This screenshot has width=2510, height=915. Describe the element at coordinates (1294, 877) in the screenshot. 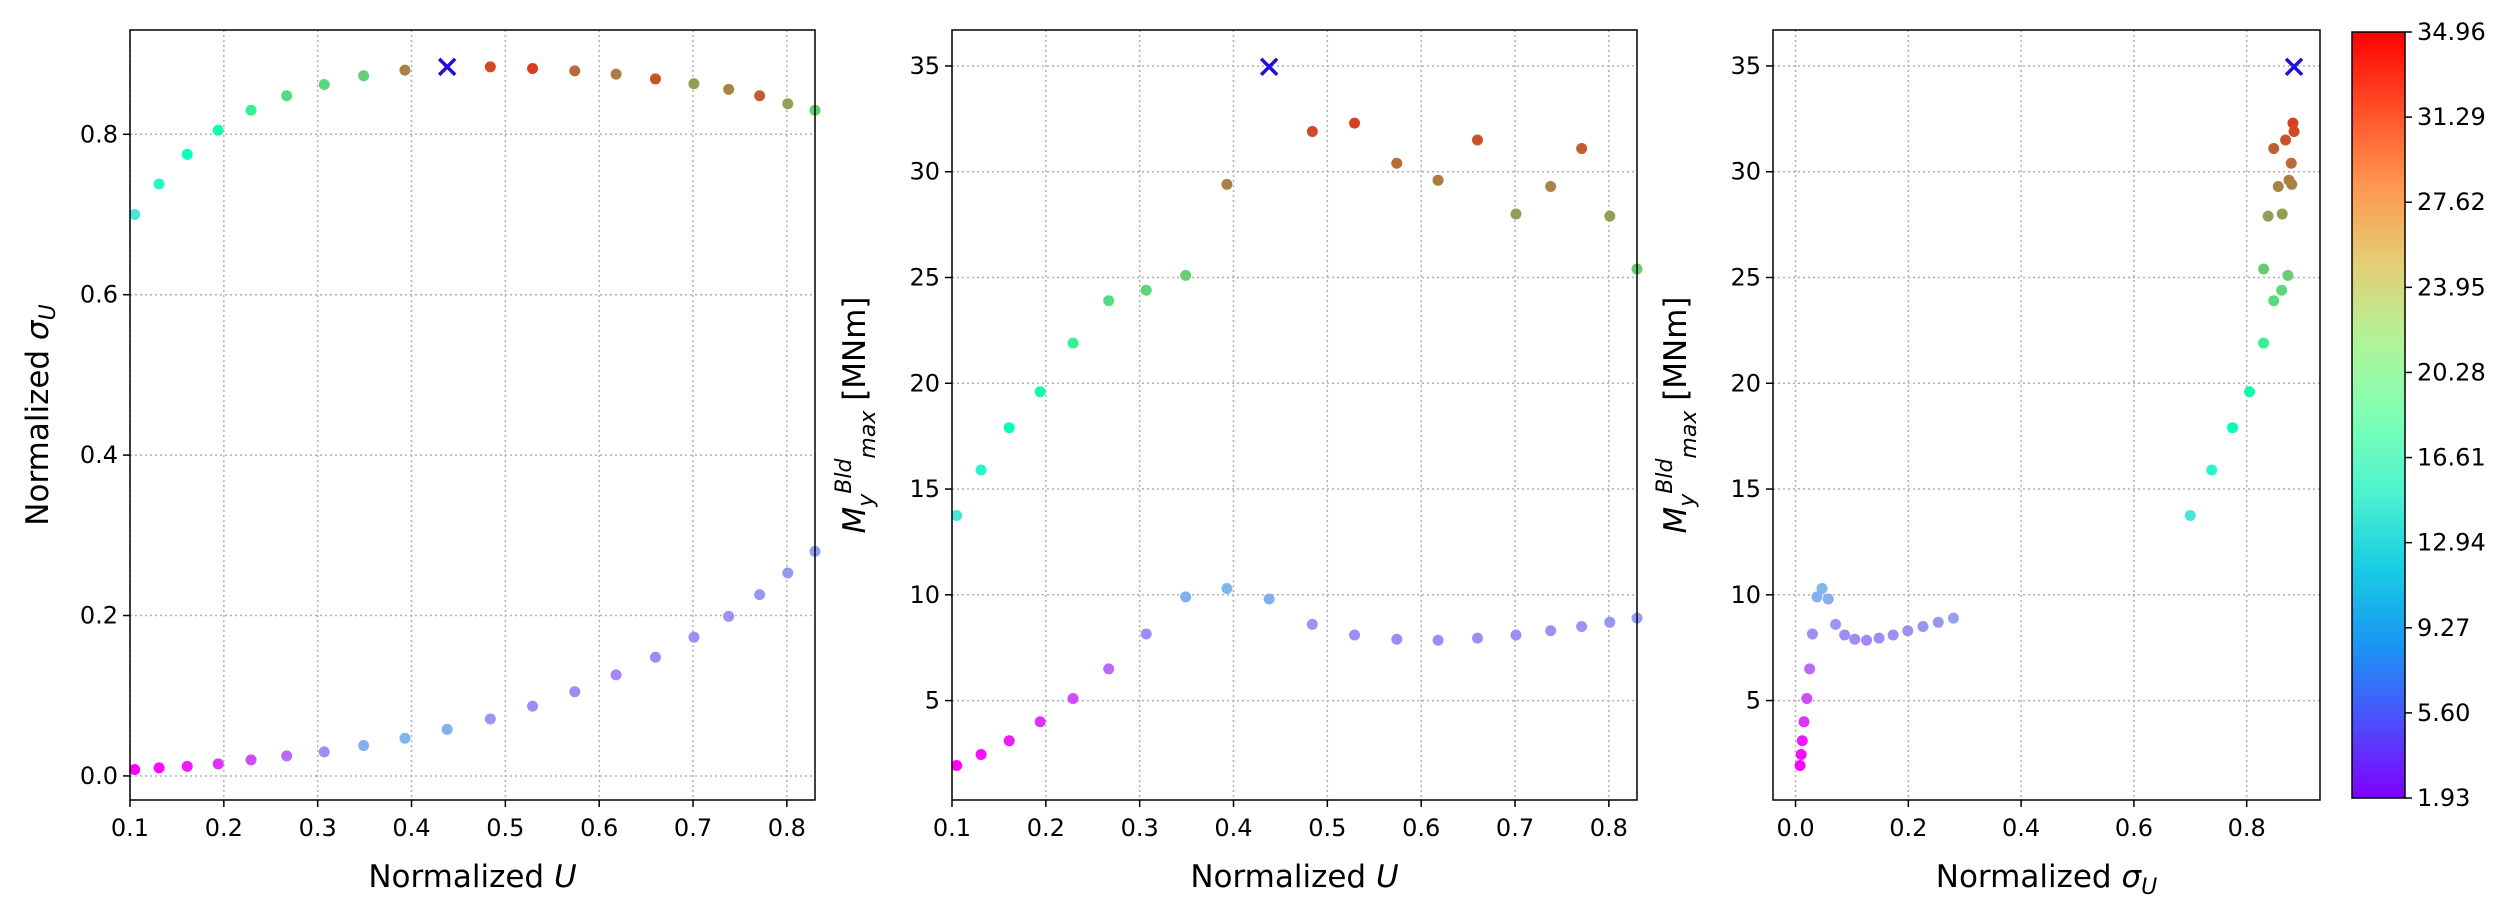

I see `middle-x-axis-label: Normalized U` at that location.